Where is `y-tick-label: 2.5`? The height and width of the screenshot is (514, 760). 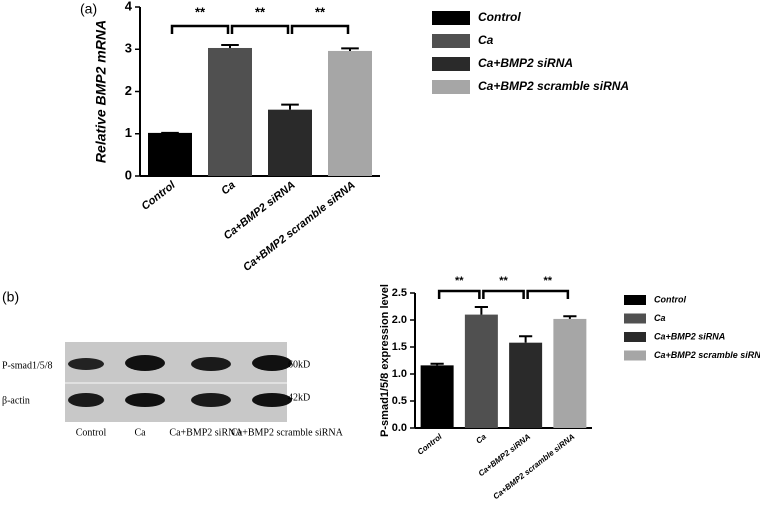
y-tick-label: 2.5 is located at coordinates (399, 293).